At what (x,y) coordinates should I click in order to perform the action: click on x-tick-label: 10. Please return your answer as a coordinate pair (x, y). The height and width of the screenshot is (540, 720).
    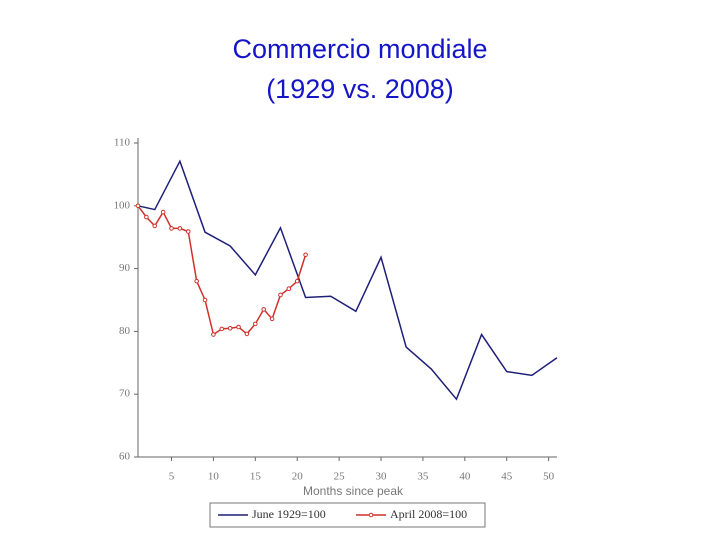
    Looking at the image, I should click on (214, 477).